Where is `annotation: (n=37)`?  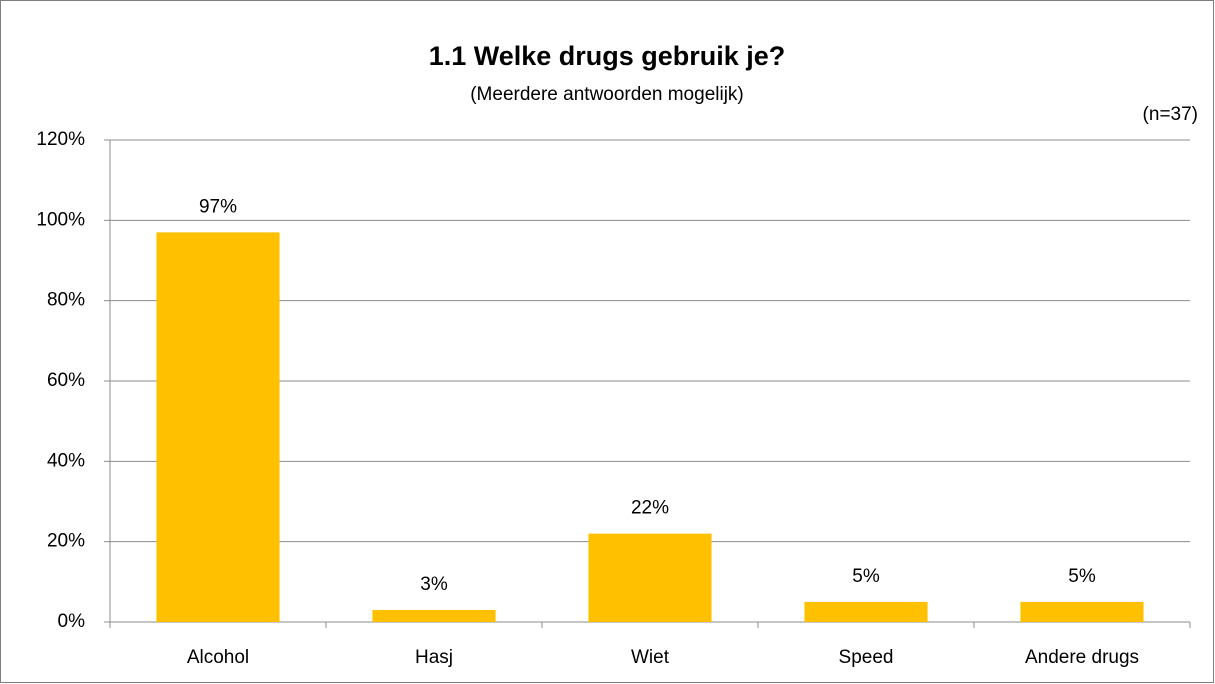 annotation: (n=37) is located at coordinates (1170, 114).